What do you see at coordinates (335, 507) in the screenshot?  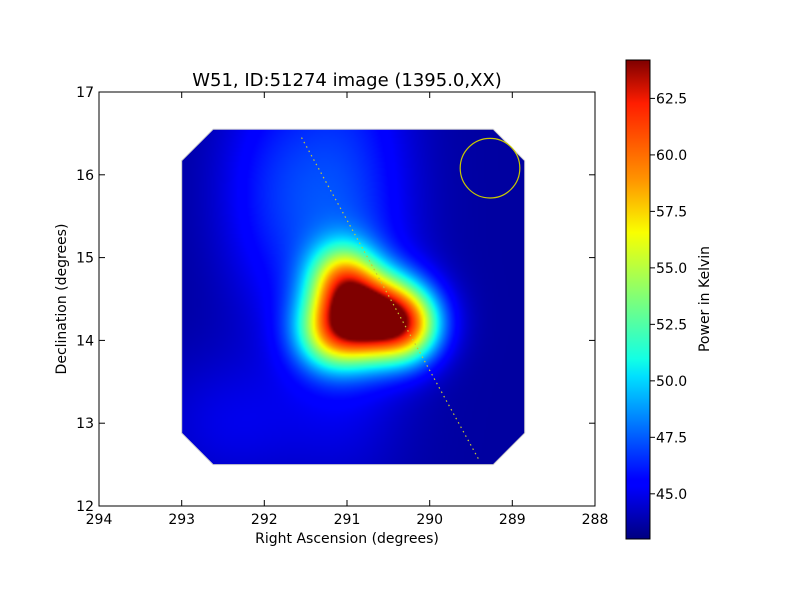 I see `y-tick: 12` at bounding box center [335, 507].